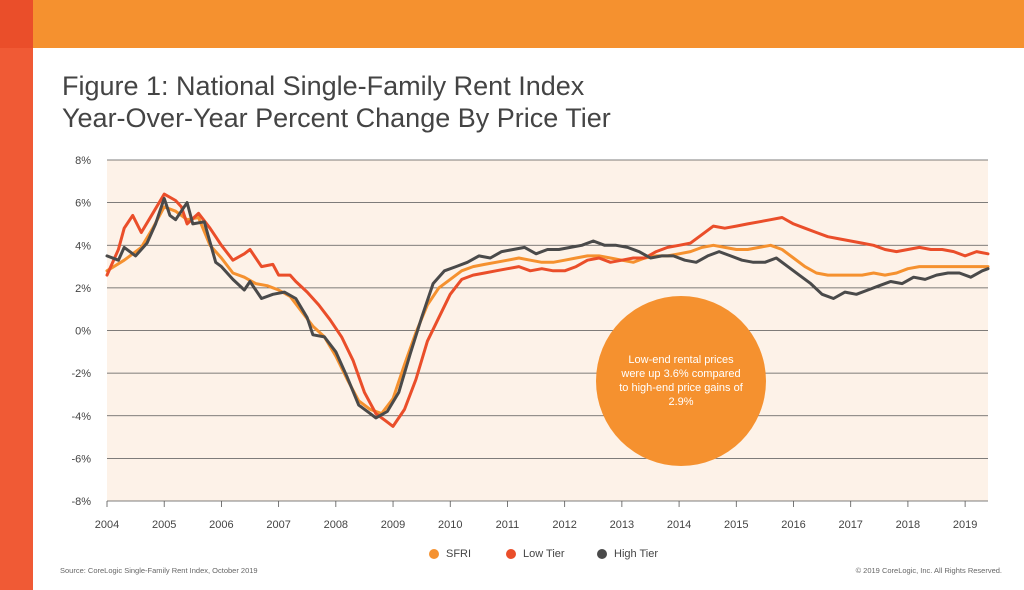 The width and height of the screenshot is (1024, 590). I want to click on x-tick-label: 2019, so click(965, 525).